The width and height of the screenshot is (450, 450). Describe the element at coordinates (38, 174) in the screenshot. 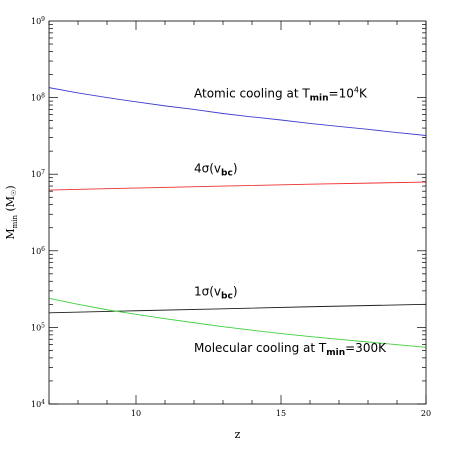

I see `y-tick-label: 10⁷` at that location.